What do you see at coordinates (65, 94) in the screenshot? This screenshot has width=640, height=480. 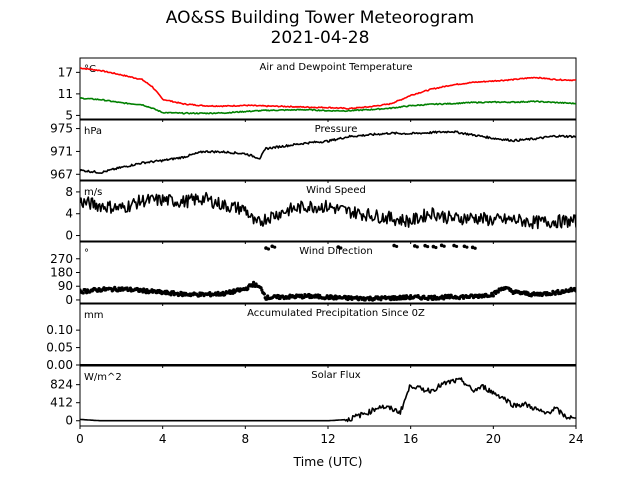 I see `y-tick-label: 11` at bounding box center [65, 94].